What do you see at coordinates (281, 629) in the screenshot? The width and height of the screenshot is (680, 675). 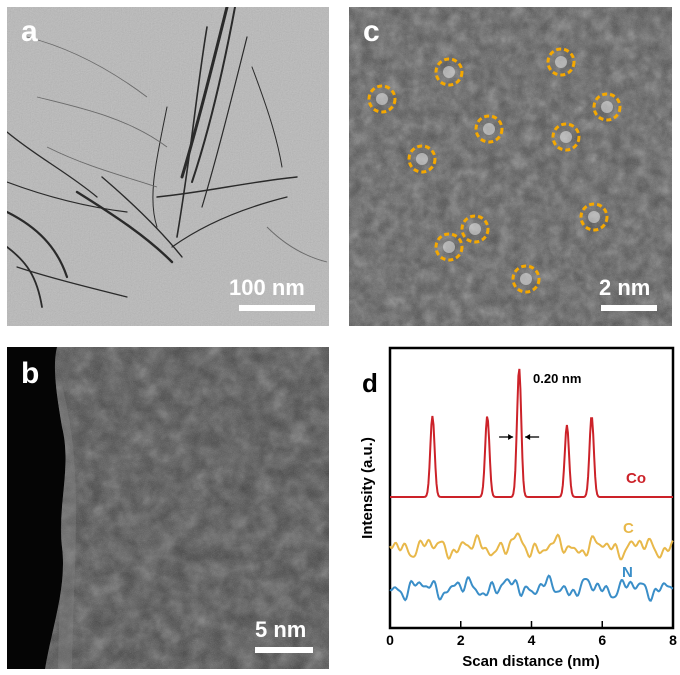 I see `panel-b-scale-text: 5 nm` at bounding box center [281, 629].